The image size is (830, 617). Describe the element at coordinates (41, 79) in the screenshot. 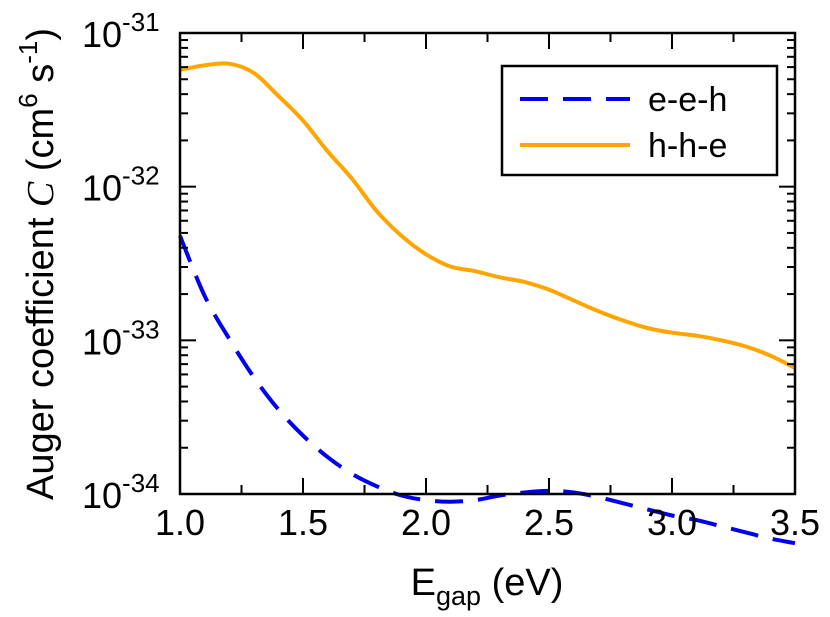

I see `y-axis-title-s: s` at that location.